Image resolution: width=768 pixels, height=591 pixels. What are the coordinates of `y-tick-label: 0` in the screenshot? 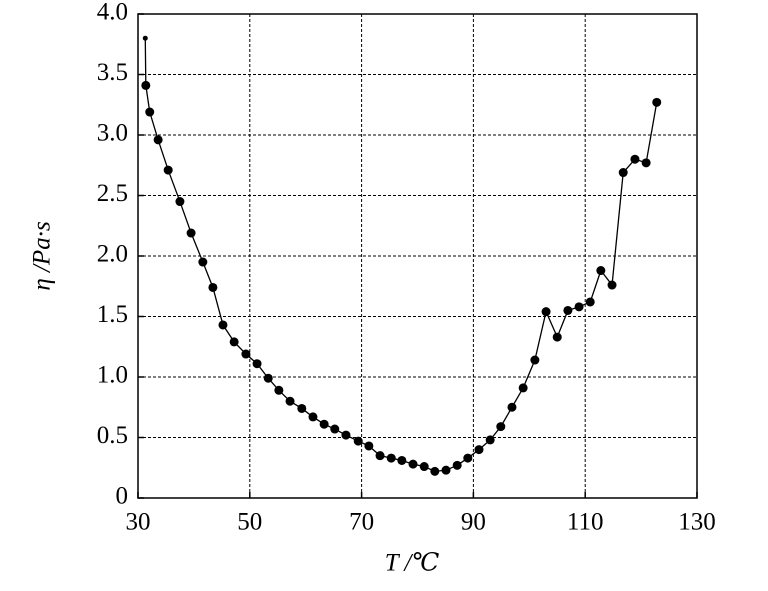 It's located at (122, 496).